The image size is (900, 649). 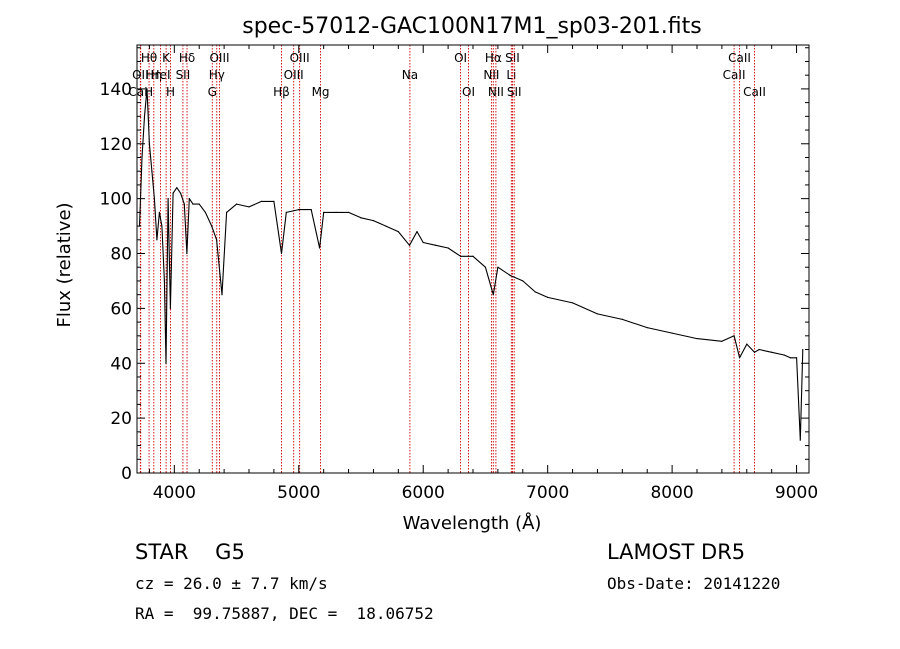 I want to click on y-tick-label: 0, so click(x=126, y=474).